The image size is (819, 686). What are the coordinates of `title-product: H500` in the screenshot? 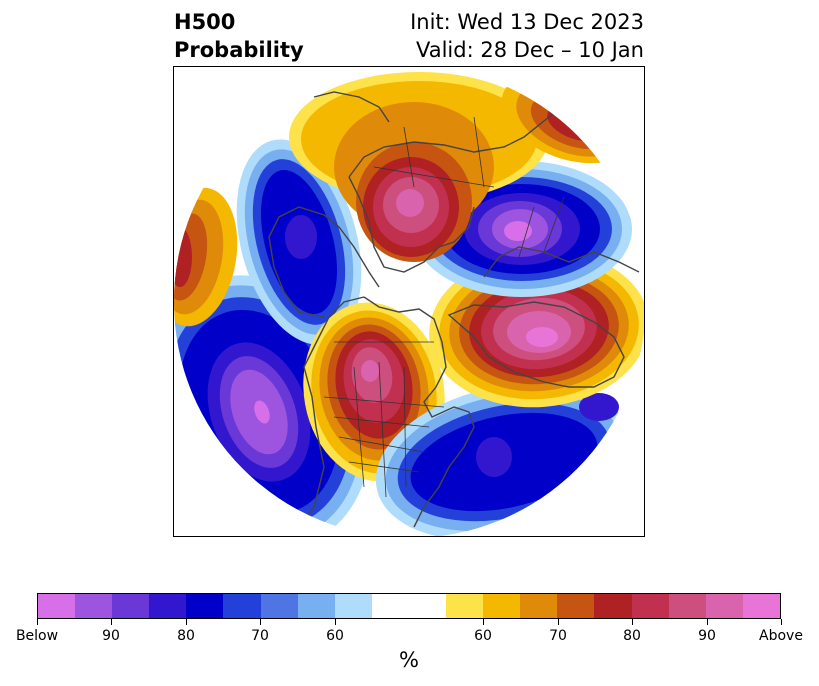 It's located at (205, 22).